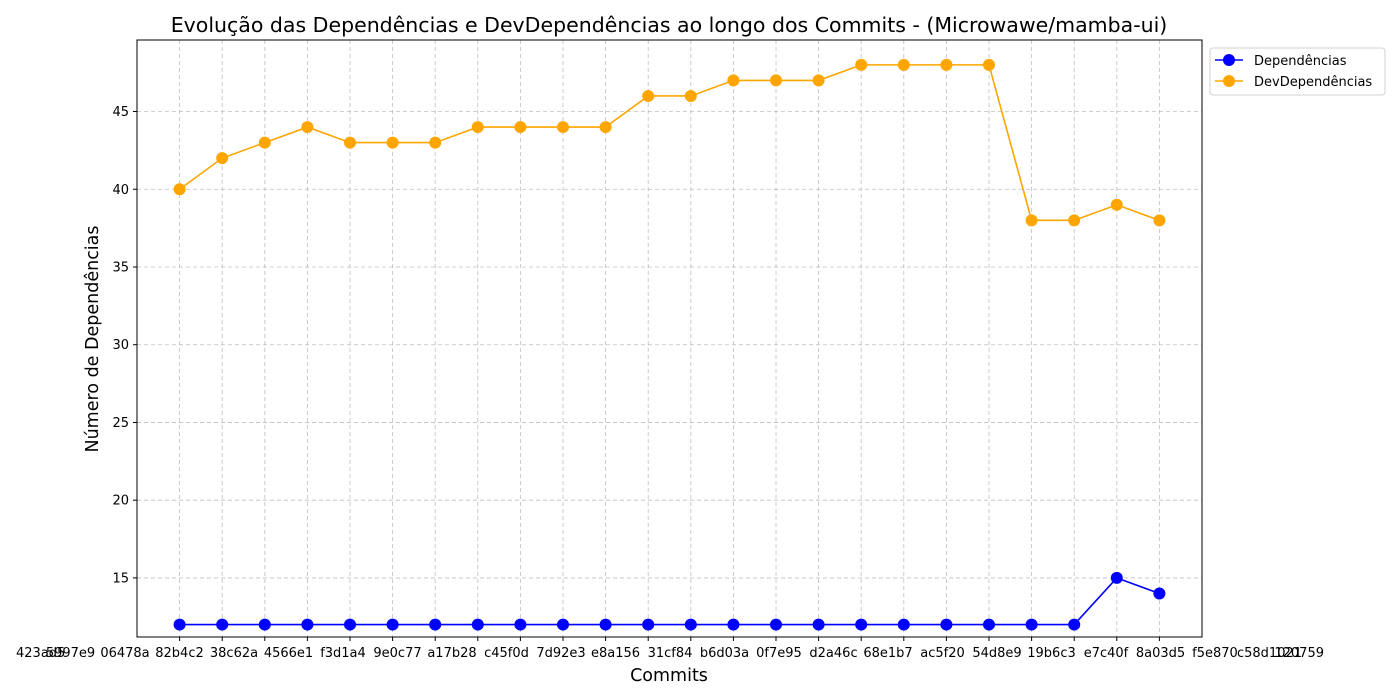  I want to click on x-tick-label: a17b28, so click(451, 653).